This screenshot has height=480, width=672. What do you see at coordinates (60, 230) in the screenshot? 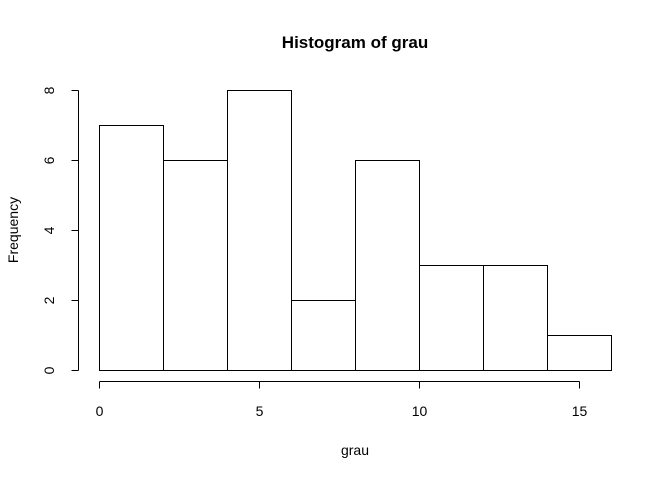
I see `y-axis: 0 2 4 6 8` at bounding box center [60, 230].